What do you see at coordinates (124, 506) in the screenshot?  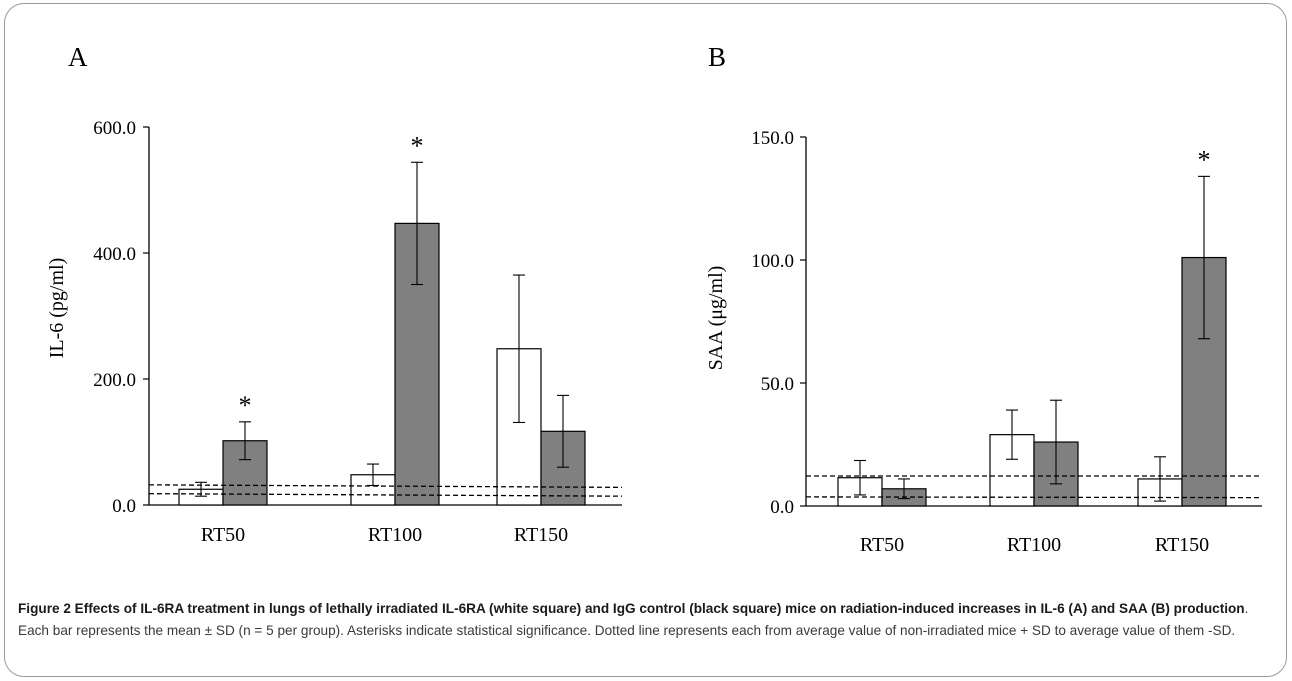 I see `panel-a-ytick-label: 0.0` at bounding box center [124, 506].